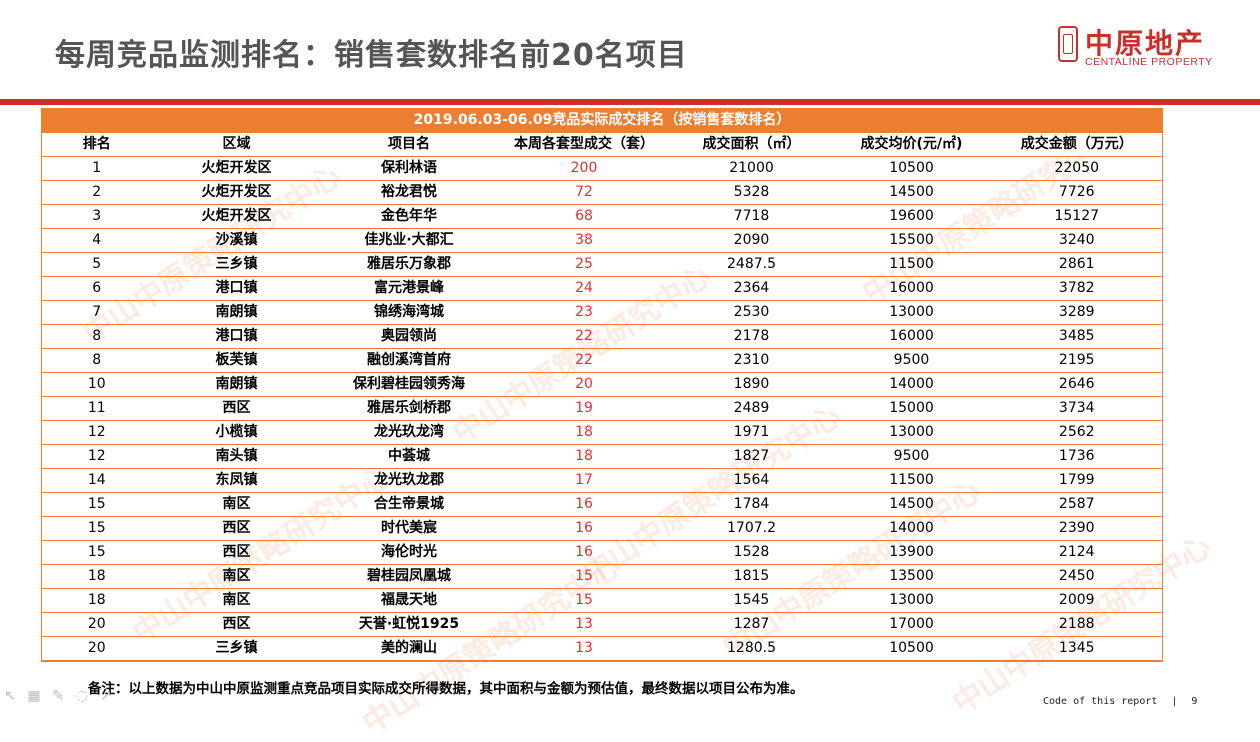 The width and height of the screenshot is (1260, 742). Describe the element at coordinates (584, 264) in the screenshot. I see `cell-units: 25` at that location.